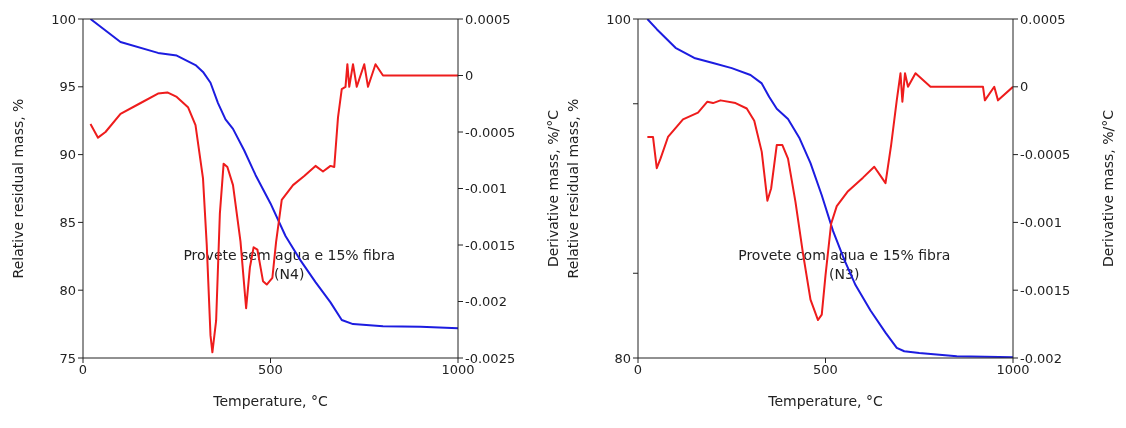 Image resolution: width=1126 pixels, height=428 pixels. What do you see at coordinates (67, 223) in the screenshot?
I see `y-tick-label: 85` at bounding box center [67, 223].